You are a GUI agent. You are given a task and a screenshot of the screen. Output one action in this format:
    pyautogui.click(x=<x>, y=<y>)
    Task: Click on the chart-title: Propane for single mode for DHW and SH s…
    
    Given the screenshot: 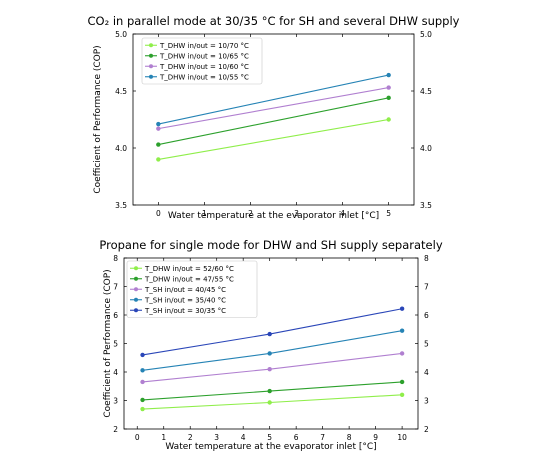 What is the action you would take?
    pyautogui.click(x=270, y=245)
    